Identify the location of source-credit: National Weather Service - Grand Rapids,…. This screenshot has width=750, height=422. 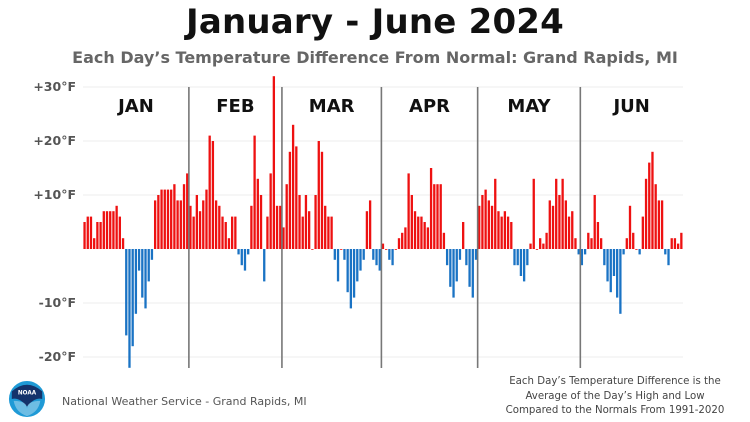
(184, 401).